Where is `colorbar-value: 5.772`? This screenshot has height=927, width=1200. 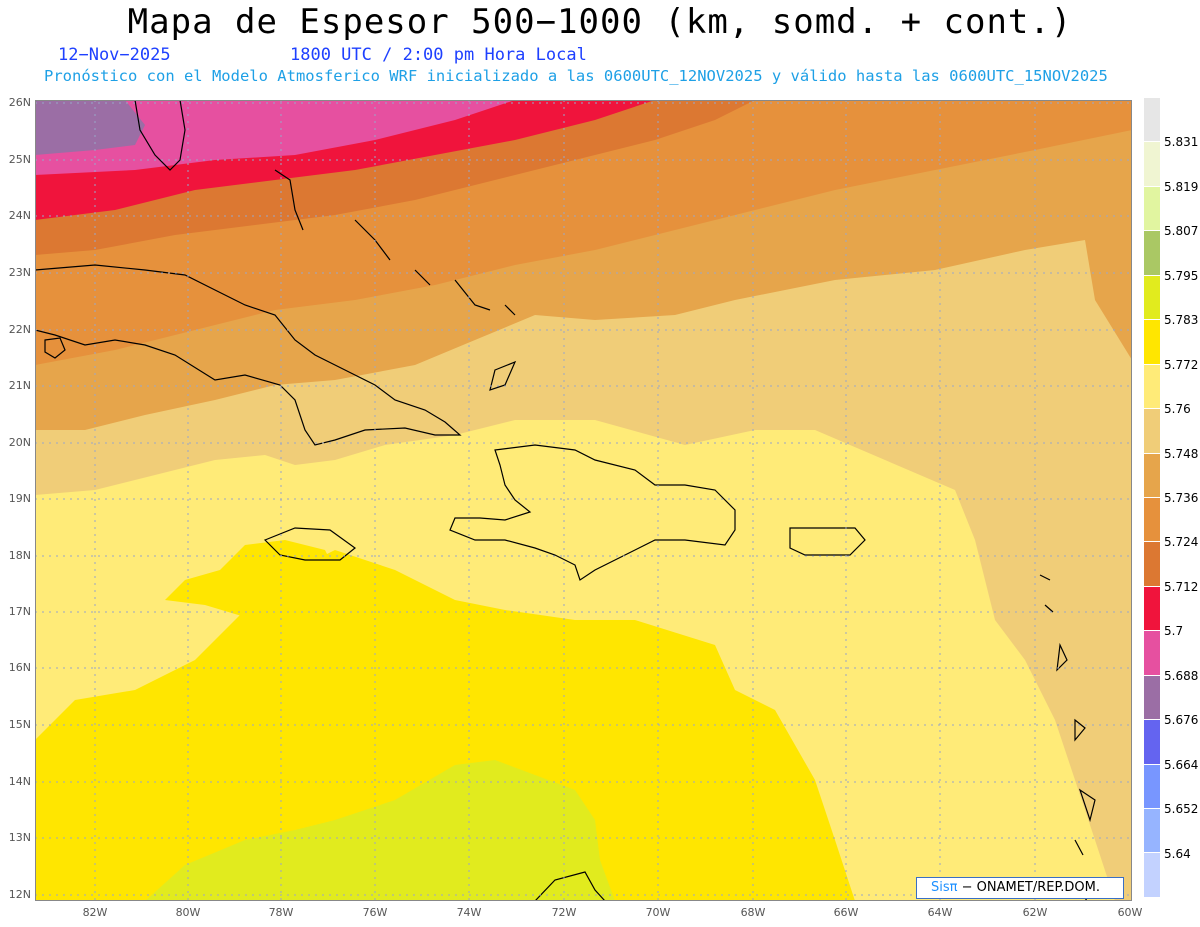 colorbar-value: 5.772 is located at coordinates (1181, 364).